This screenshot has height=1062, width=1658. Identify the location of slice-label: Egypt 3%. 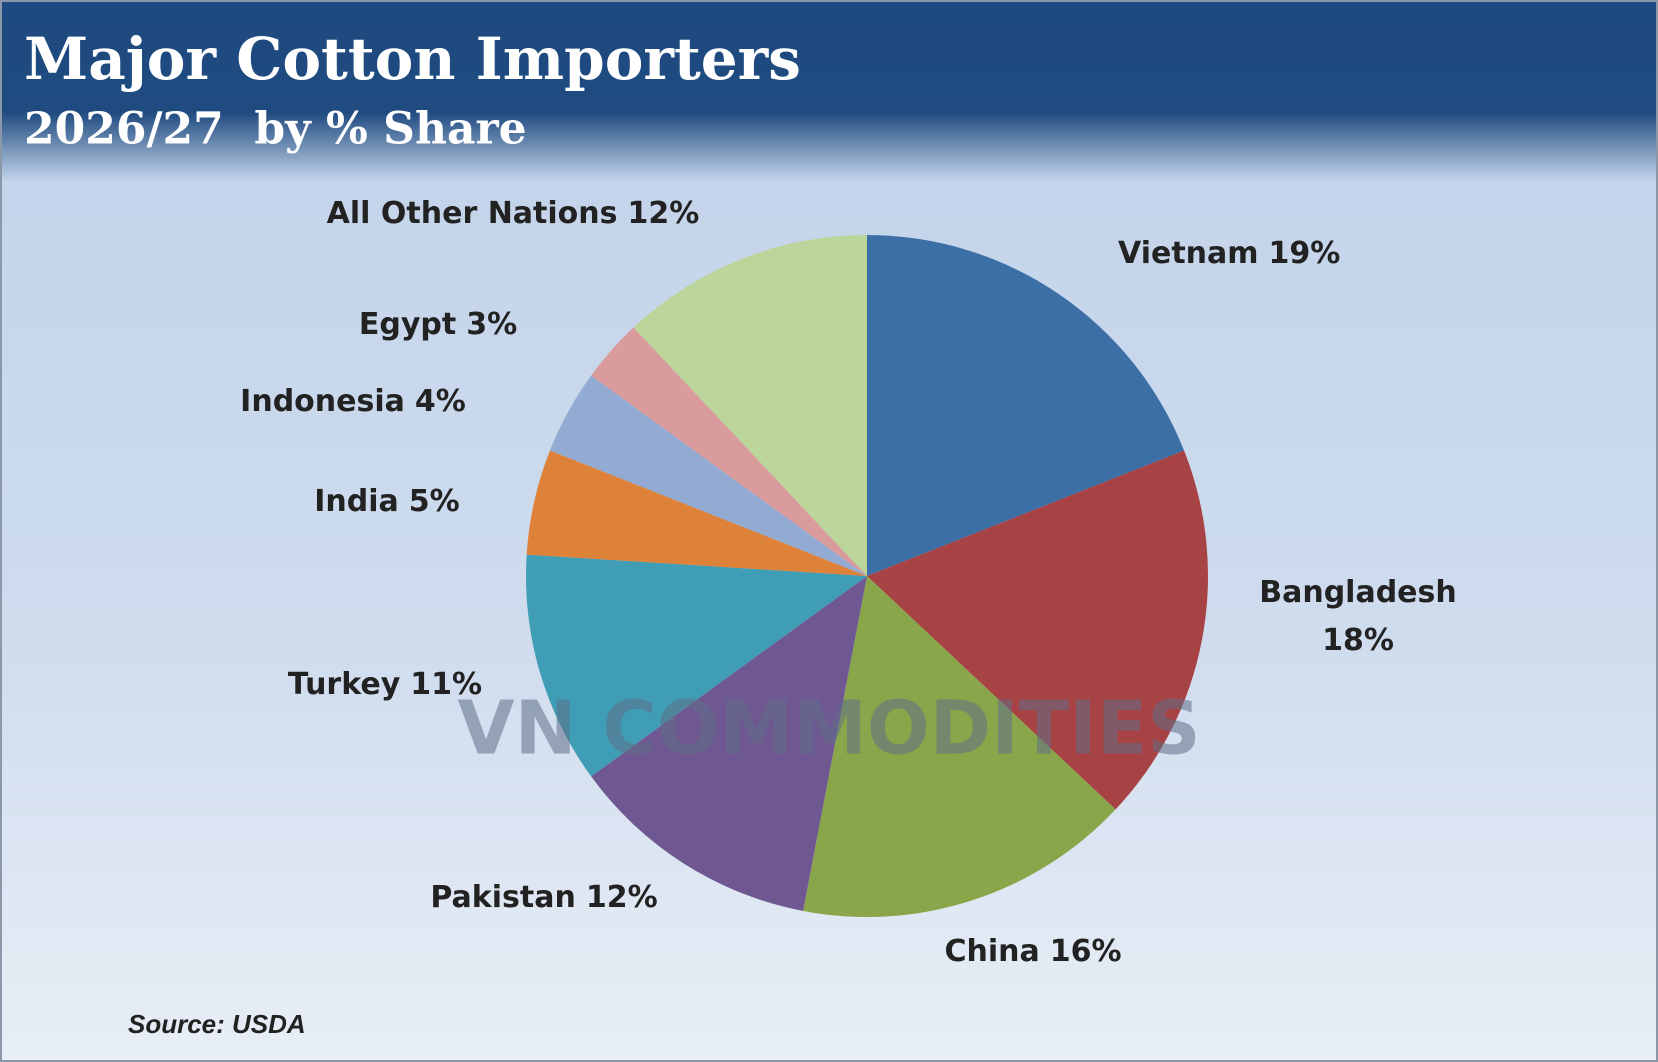
(438, 324).